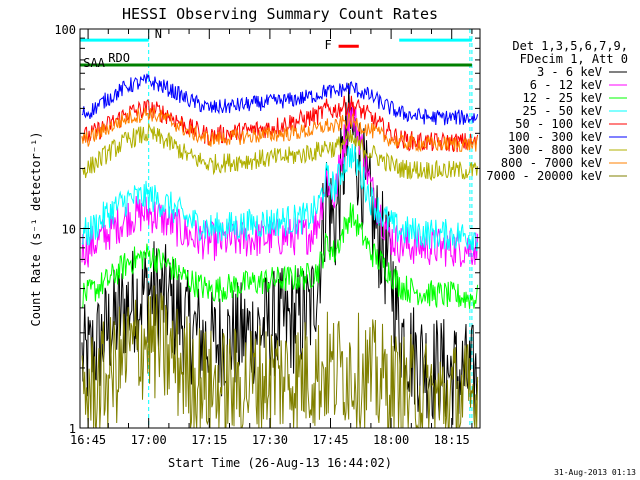 Image resolution: width=640 pixels, height=480 pixels. I want to click on x-tick-label: 17:15, so click(209, 440).